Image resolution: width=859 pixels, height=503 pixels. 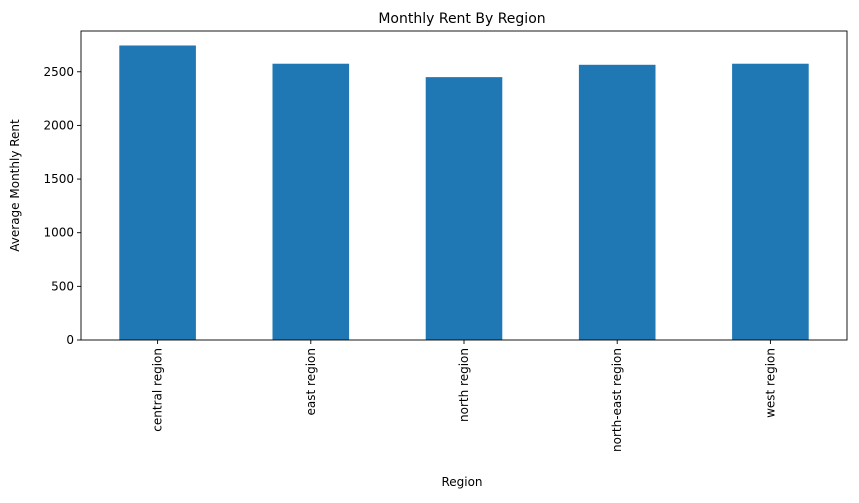 I want to click on y-tick-label: 0, so click(x=70, y=340).